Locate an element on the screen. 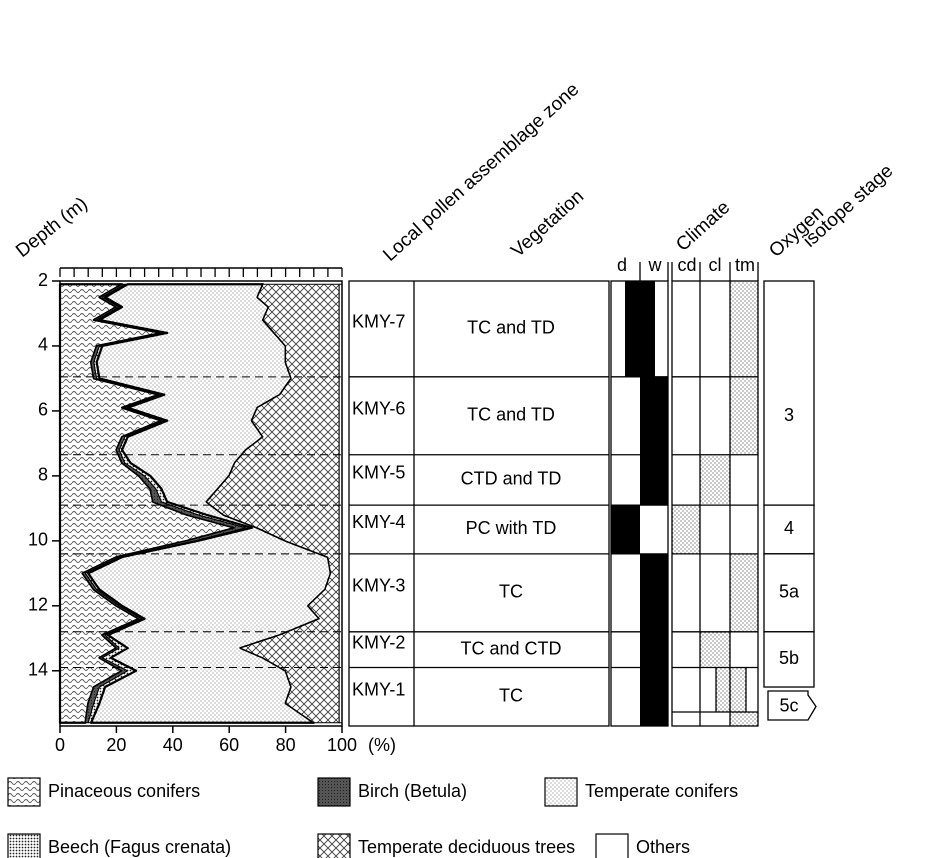 This screenshot has width=927, height=858. y-tick-label: 12 is located at coordinates (38, 605).